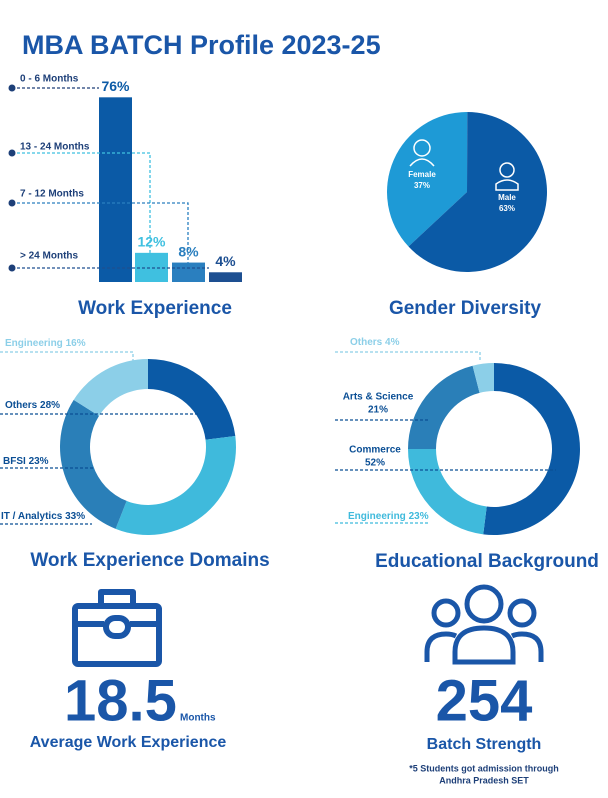  What do you see at coordinates (52, 194) in the screenshot?
I see `category-label: 7 - 12 Months` at bounding box center [52, 194].